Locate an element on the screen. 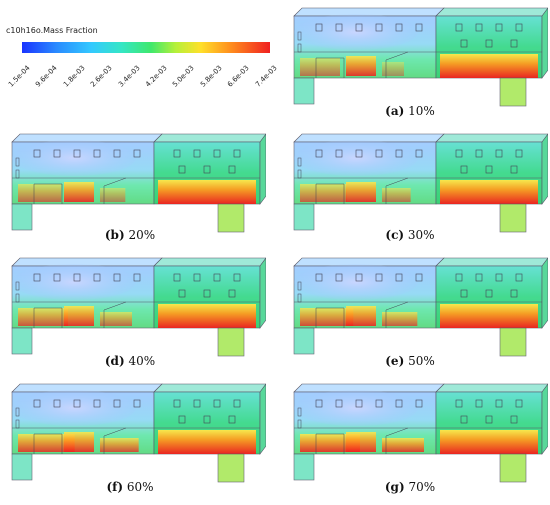  legend-tick-label: 6.6e-03 is located at coordinates (238, 76).